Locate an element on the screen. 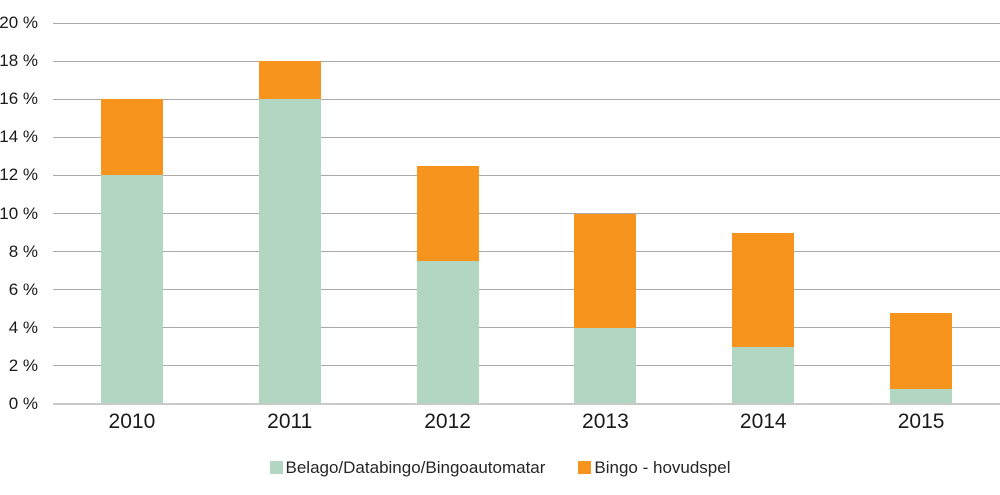 The height and width of the screenshot is (495, 1000). legend-label: Bingo - hovudspel is located at coordinates (662, 467).